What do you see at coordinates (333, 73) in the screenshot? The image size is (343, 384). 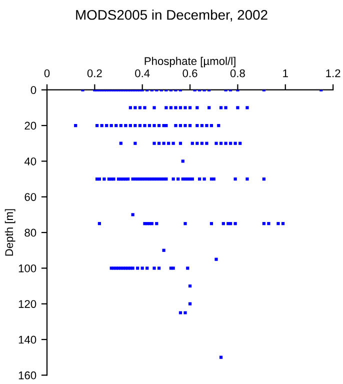 I see `x-tick-label: 1.2` at bounding box center [333, 73].